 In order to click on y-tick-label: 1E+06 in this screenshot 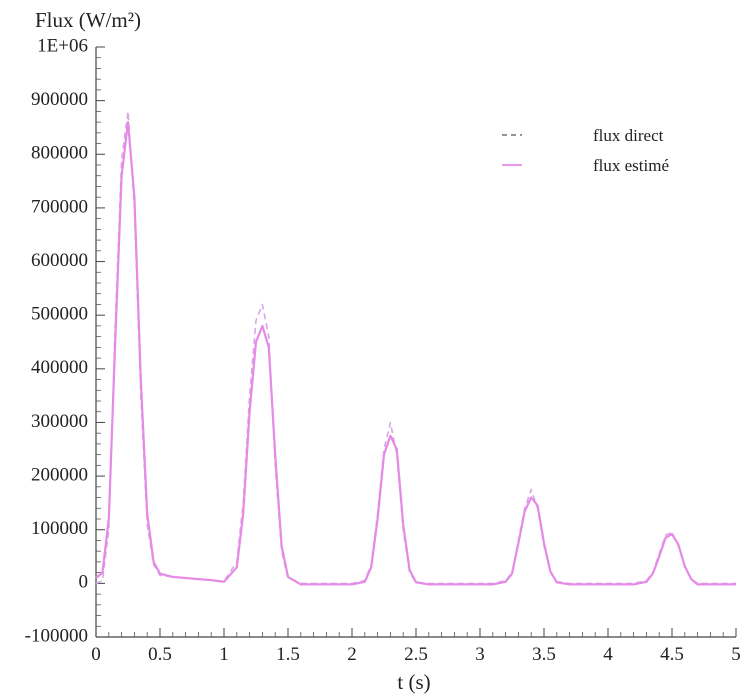, I will do `click(62, 45)`.